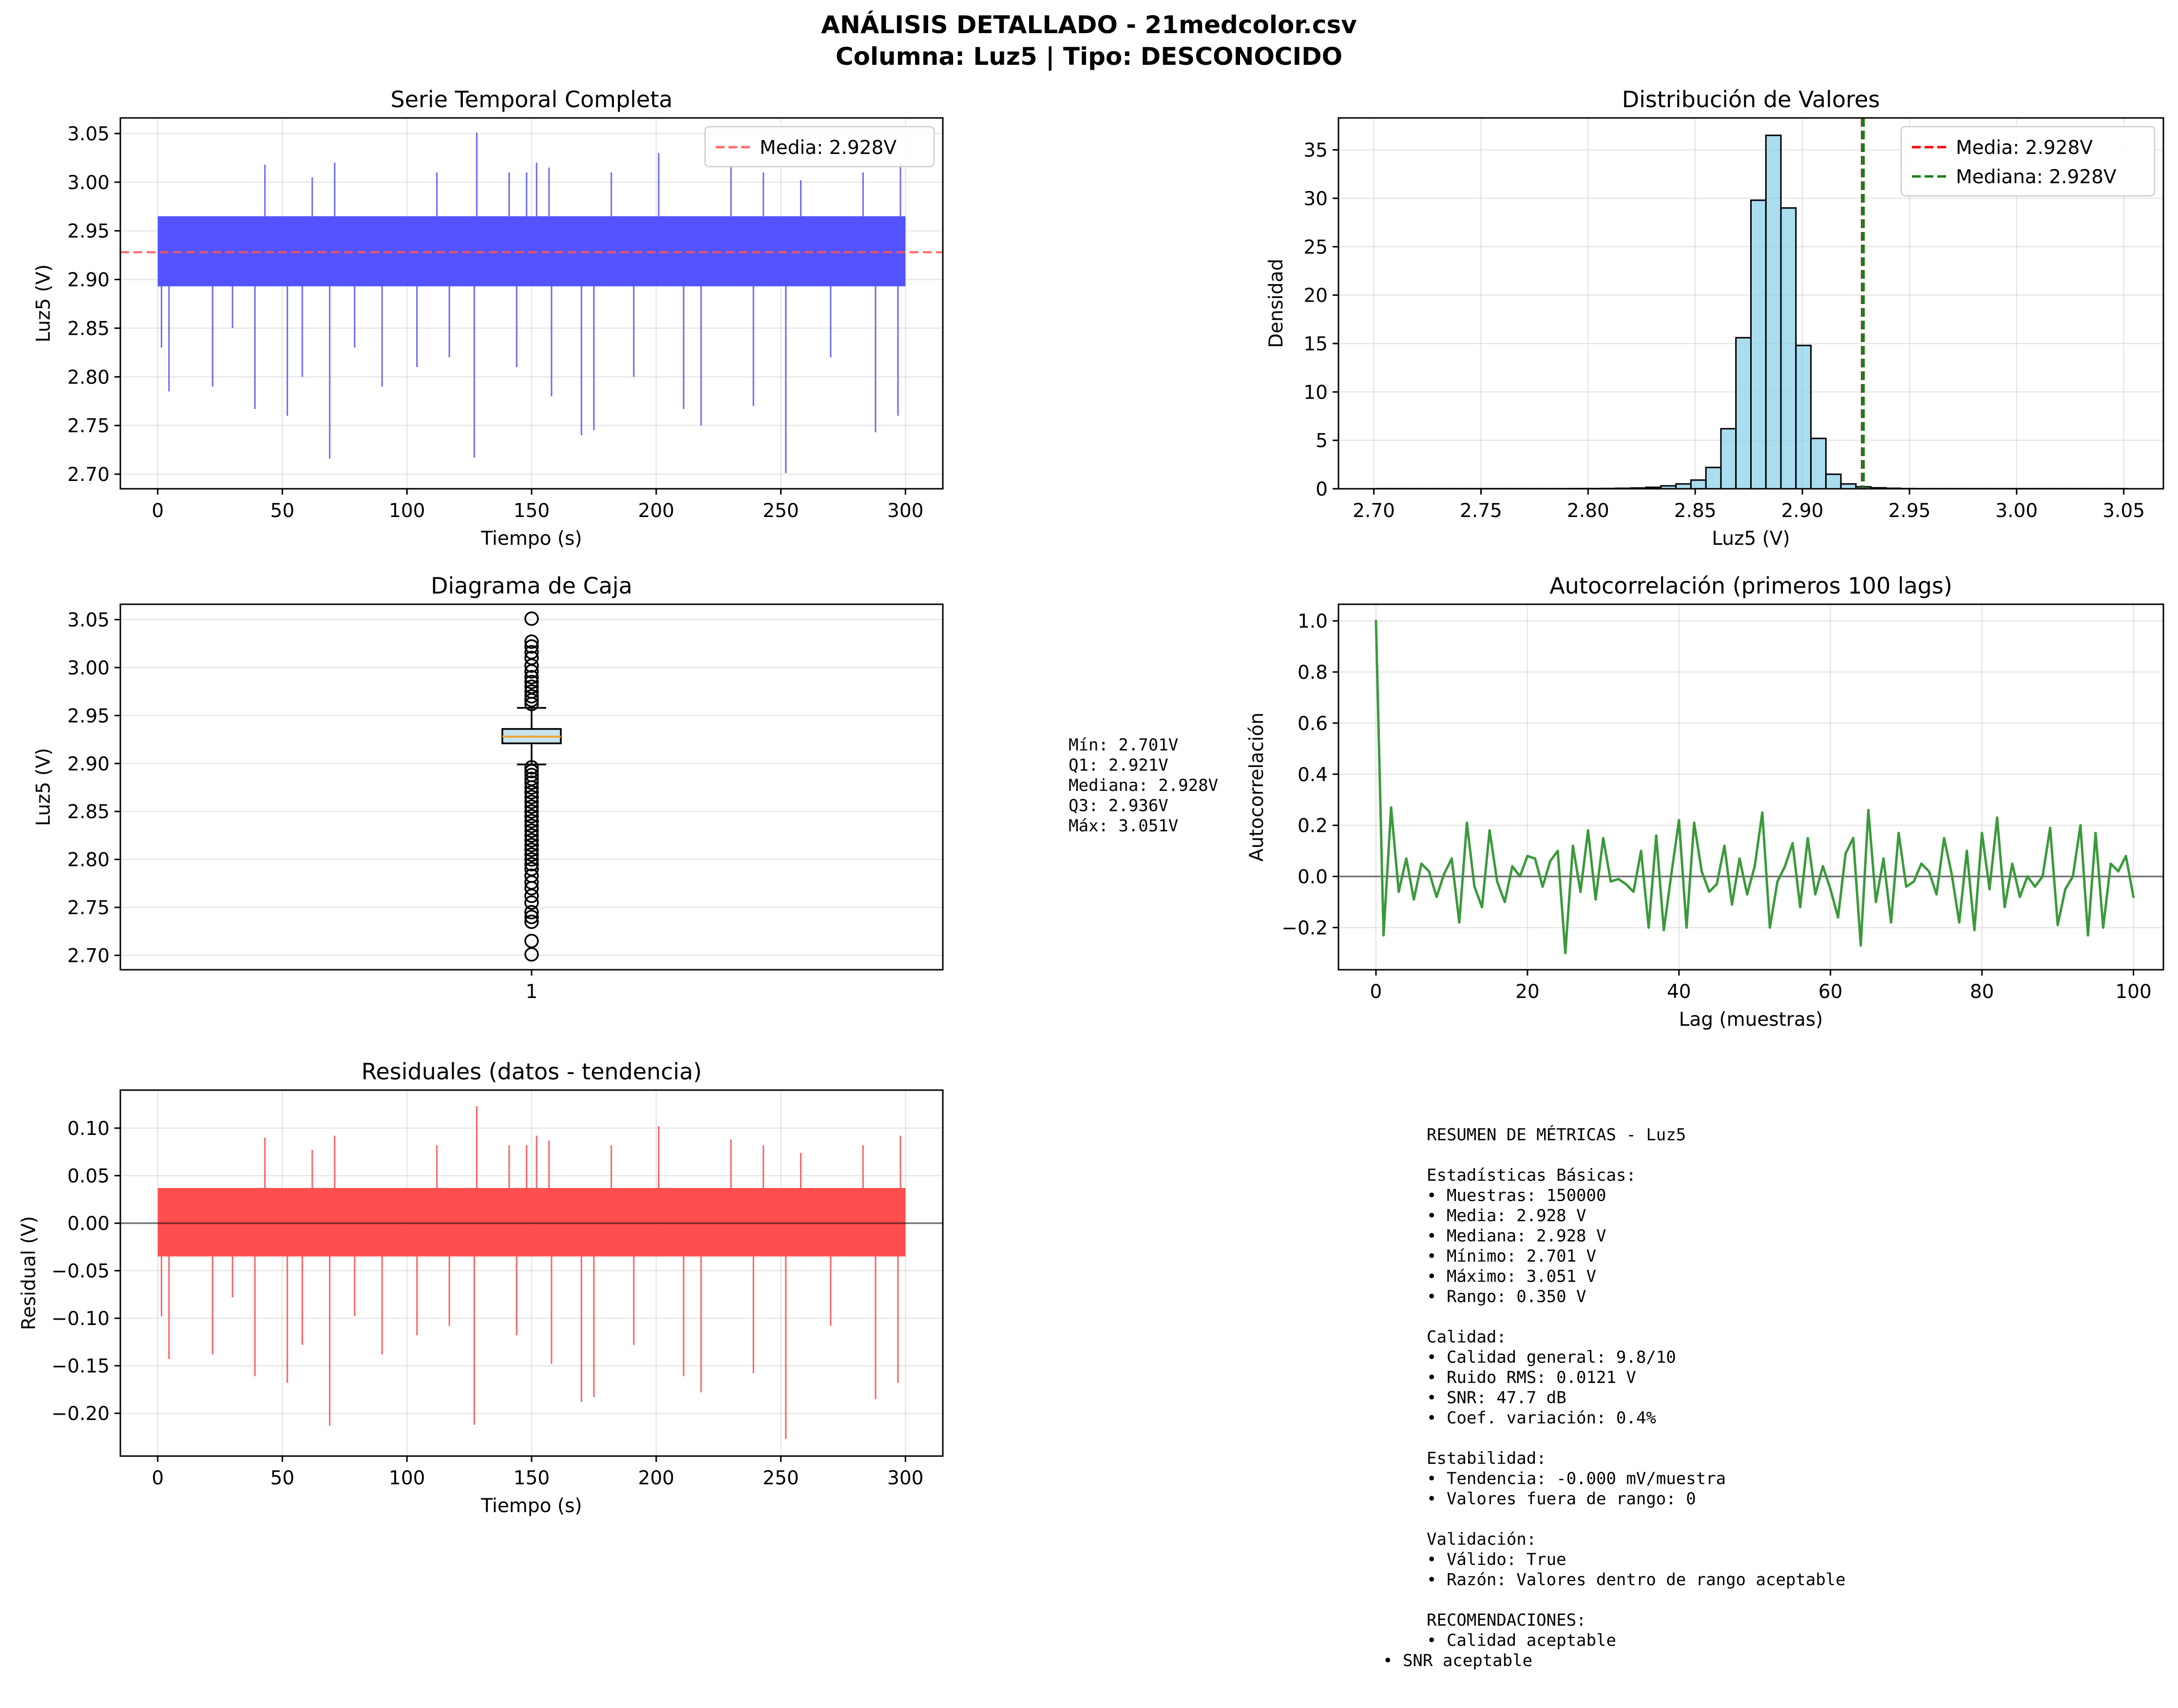 Image resolution: width=2178 pixels, height=1708 pixels. What do you see at coordinates (81, 1272) in the screenshot?
I see `y-tick-label: −0.05` at bounding box center [81, 1272].